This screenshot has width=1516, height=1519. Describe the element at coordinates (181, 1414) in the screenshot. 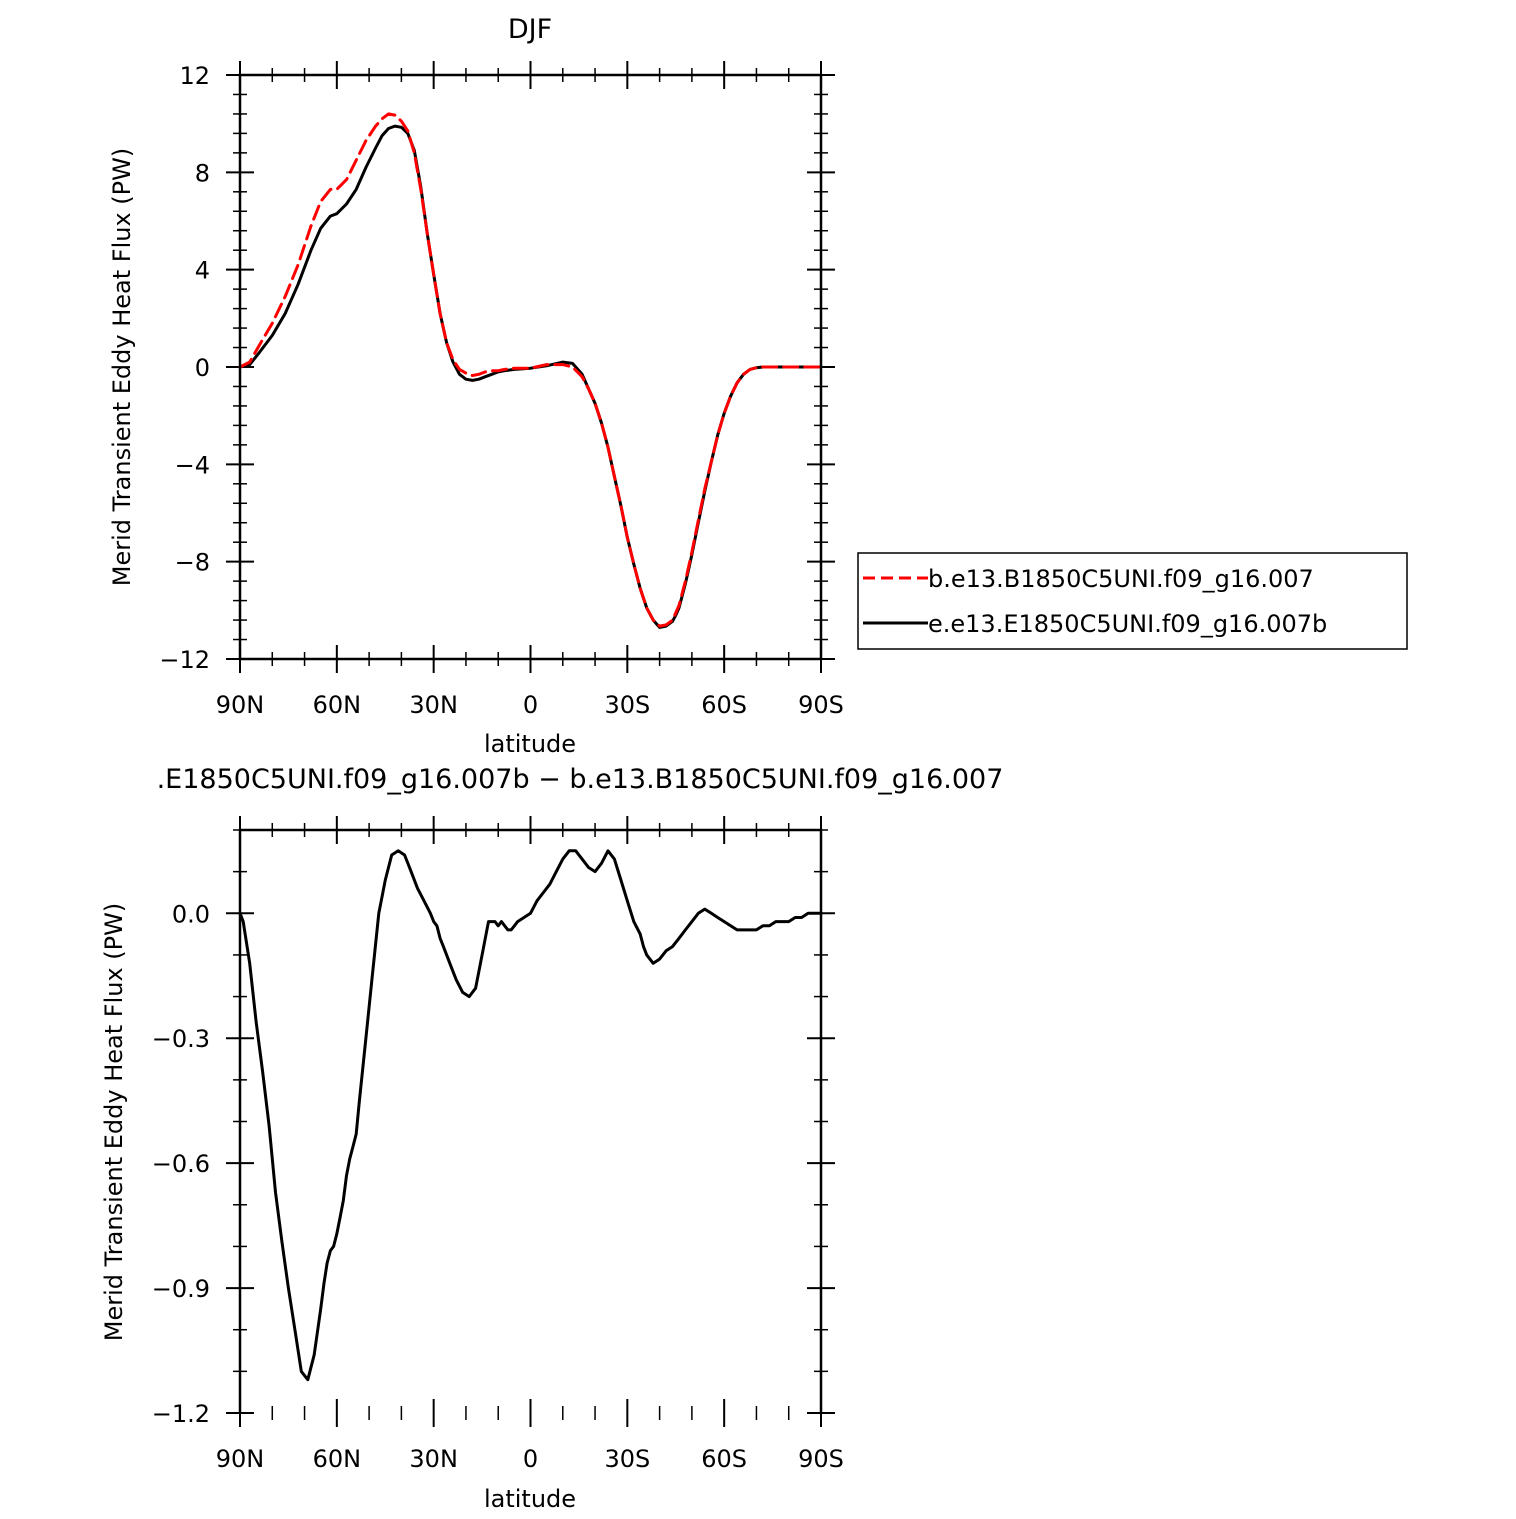

I see `bottom-y-tick-label: −1.2` at that location.